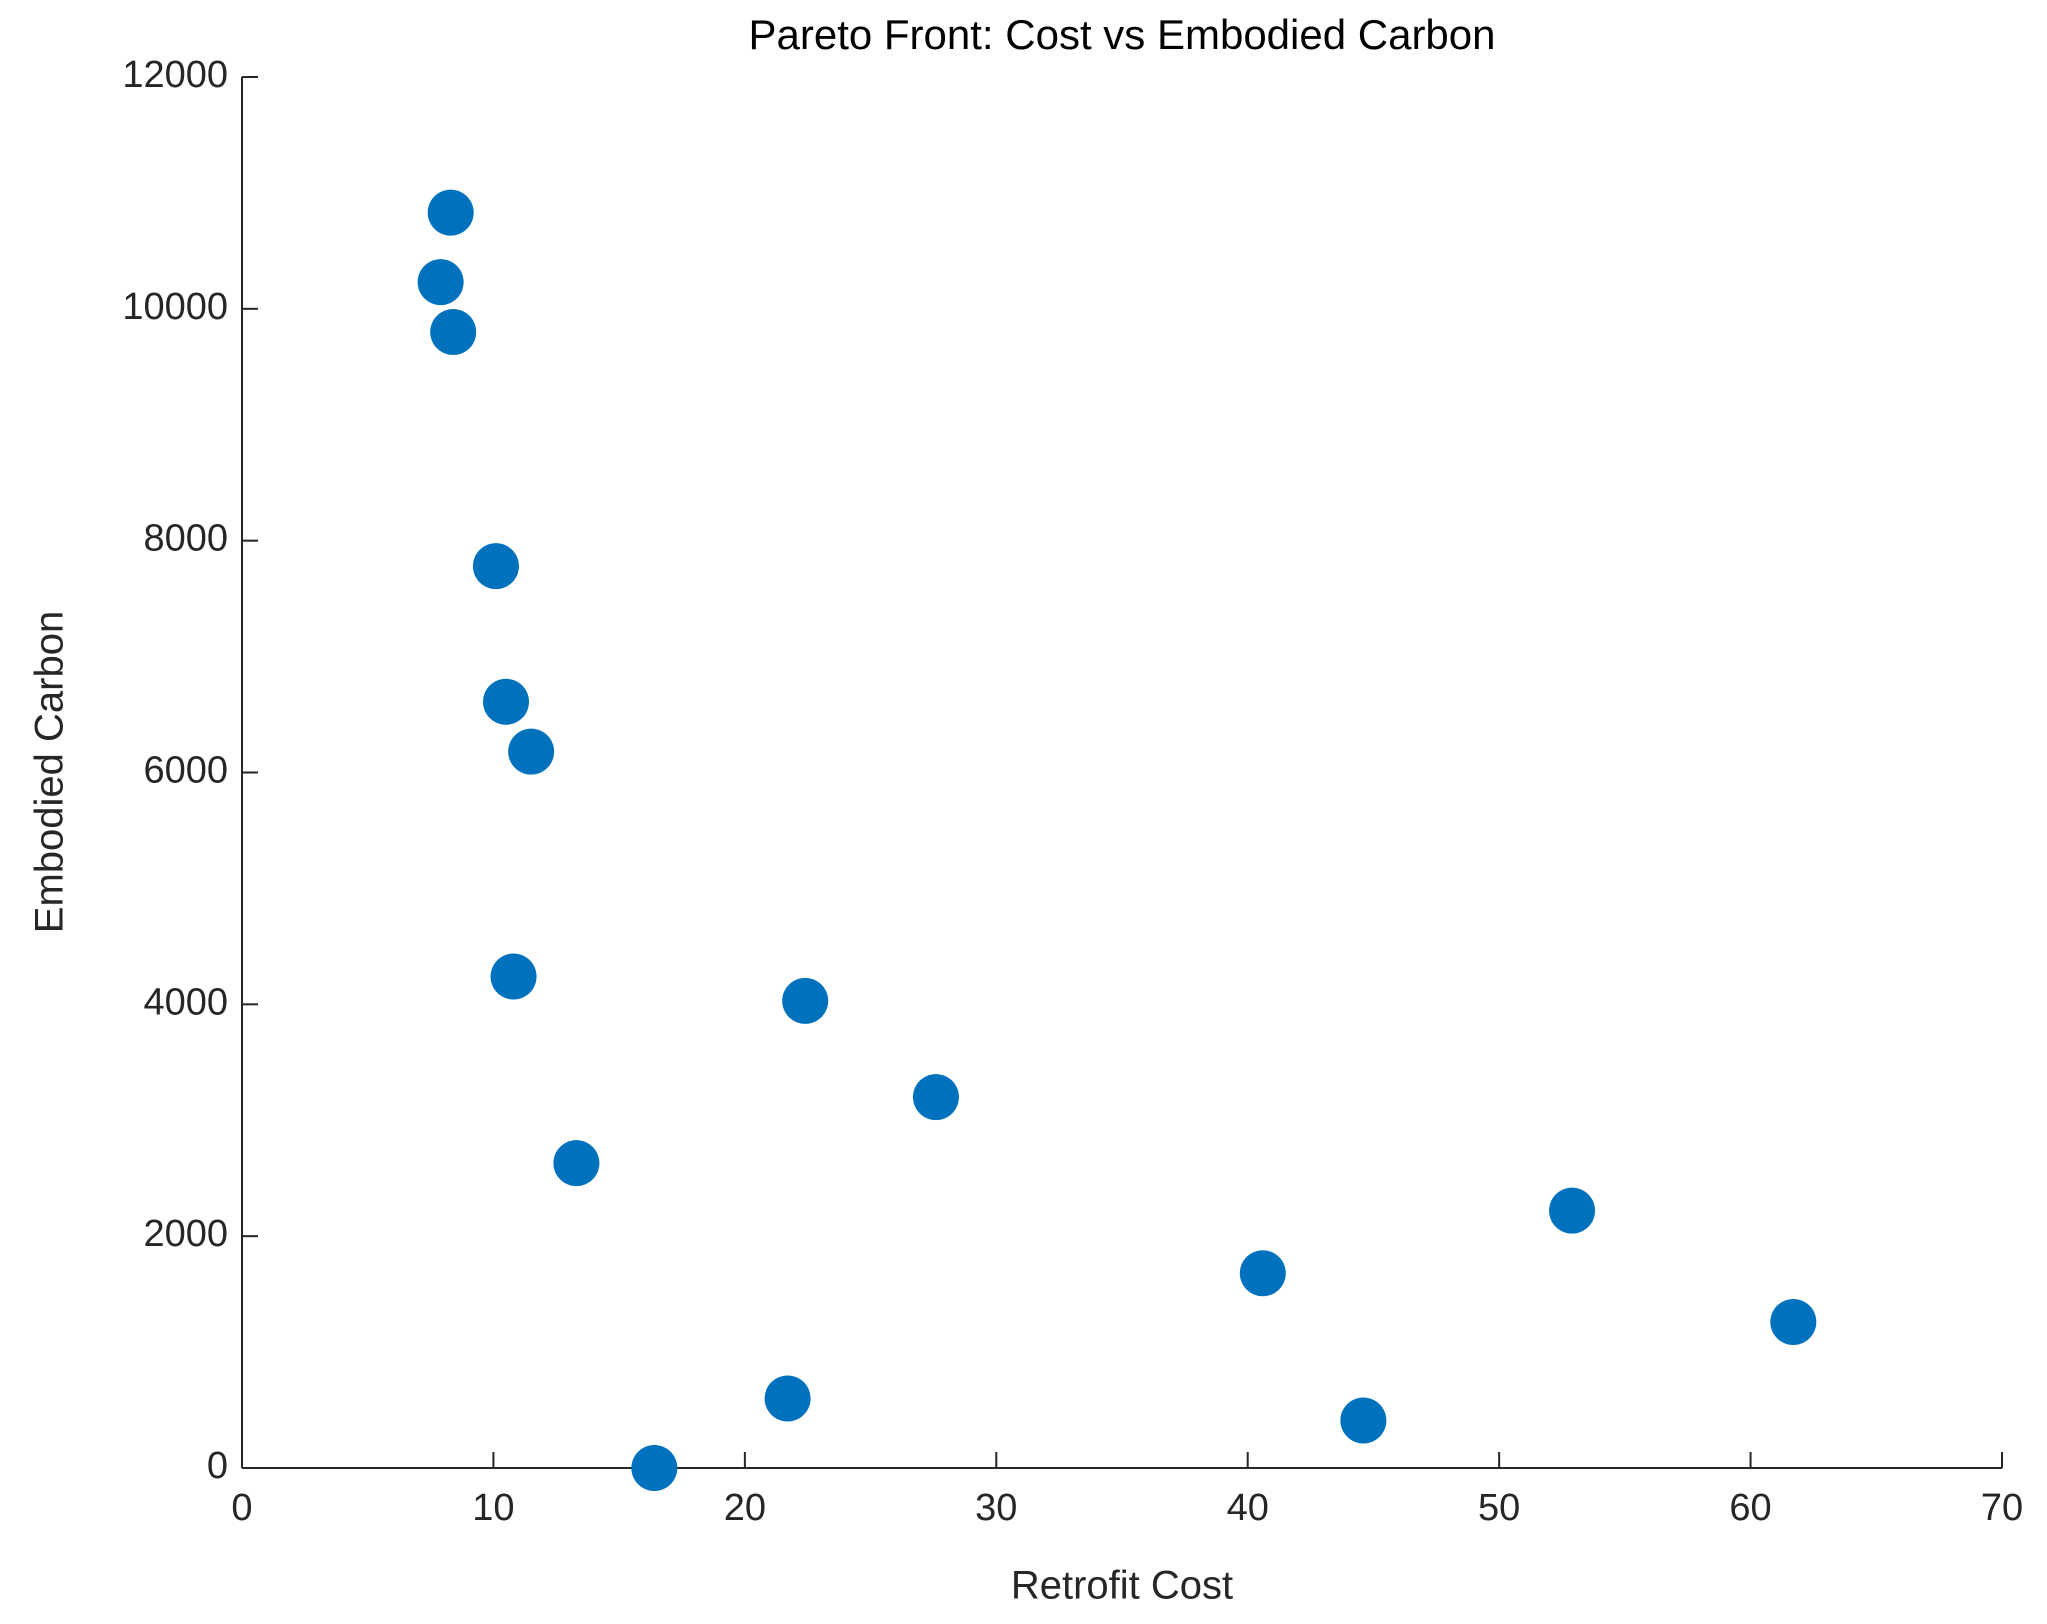  What do you see at coordinates (1499, 1508) in the screenshot?
I see `x-tick-label: 50` at bounding box center [1499, 1508].